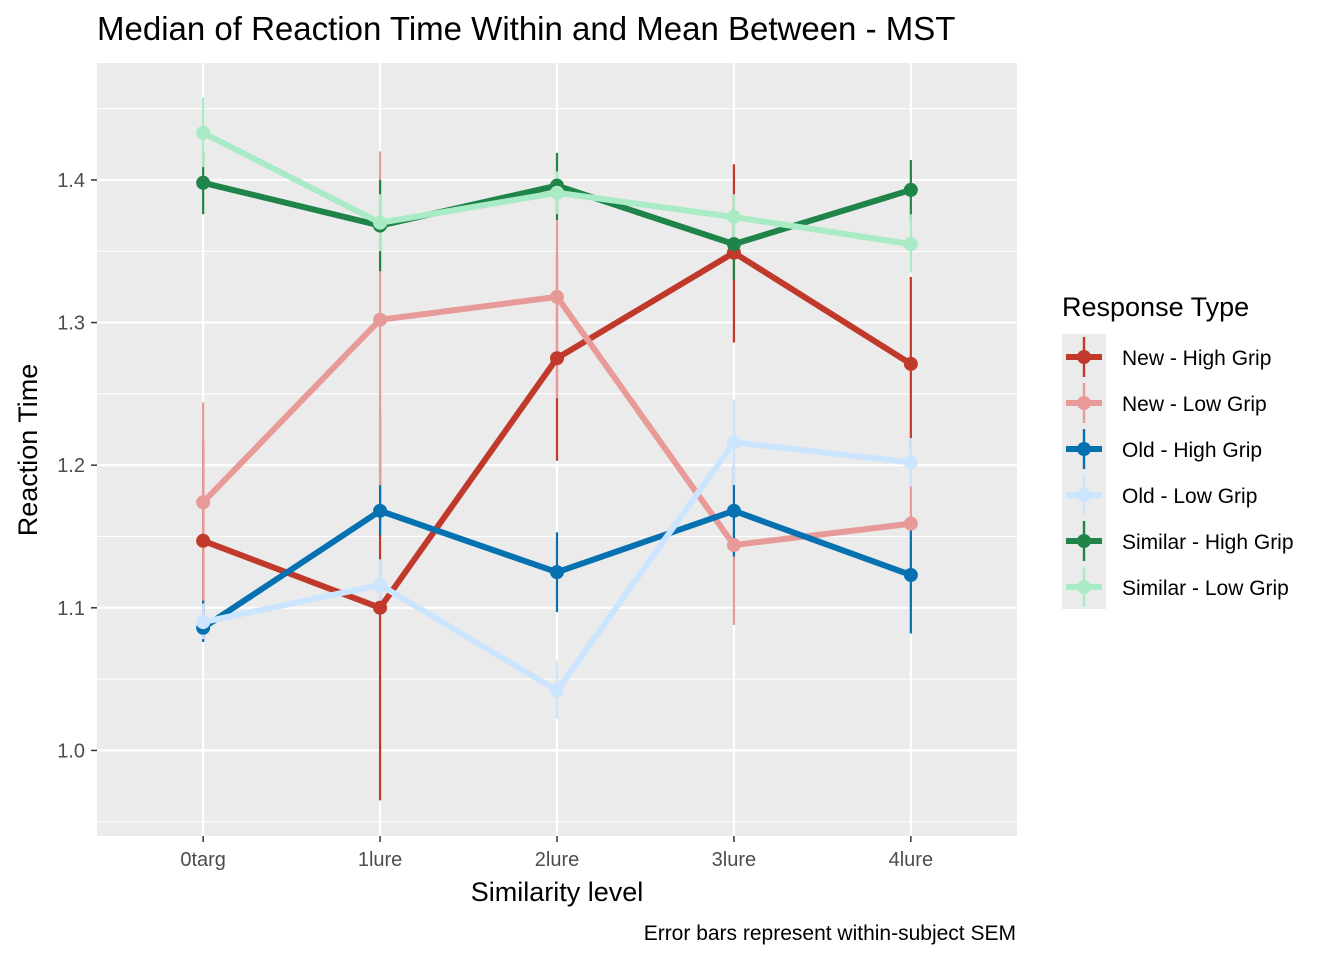 This screenshot has height=960, width=1344. I want to click on legend-label: Old - Low Grip, so click(1189, 496).